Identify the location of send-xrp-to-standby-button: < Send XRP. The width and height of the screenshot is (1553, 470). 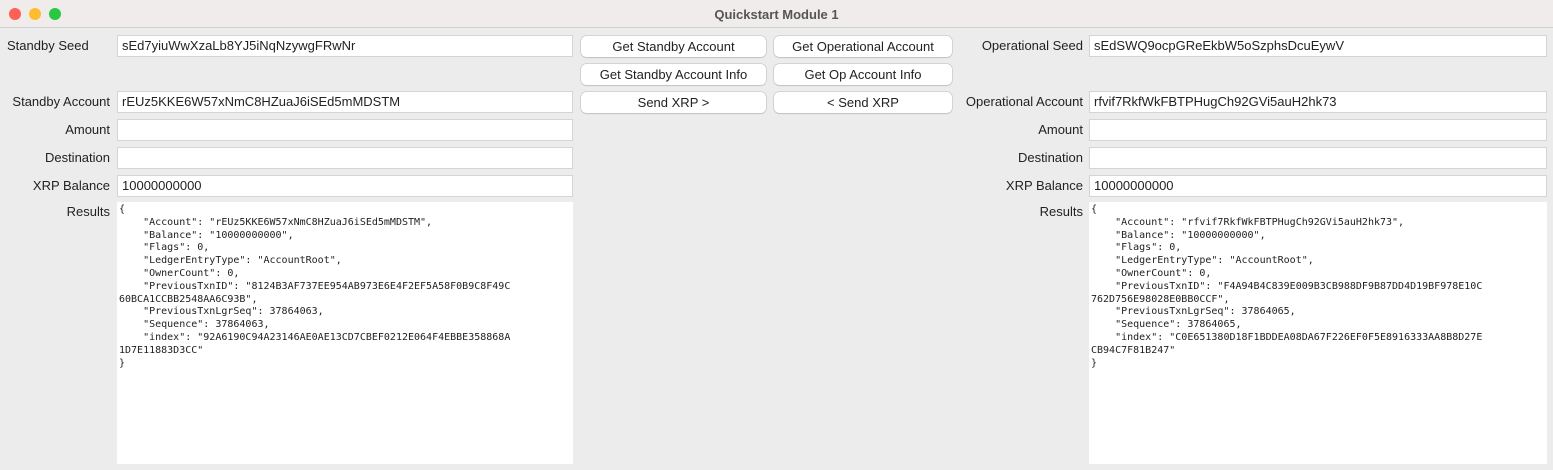
(863, 102).